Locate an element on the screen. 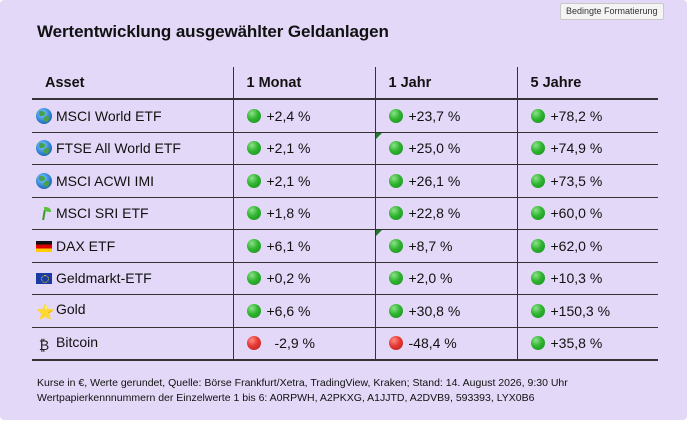  value-cell-1-year: +22,8 % is located at coordinates (446, 213).